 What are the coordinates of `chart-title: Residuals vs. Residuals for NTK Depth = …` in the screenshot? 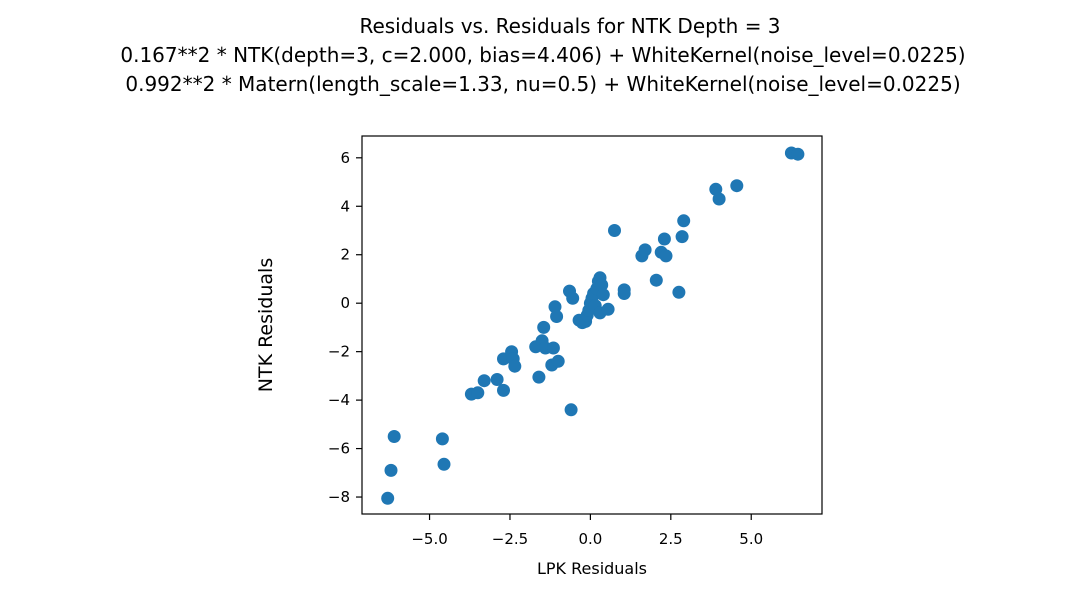 It's located at (542, 55).